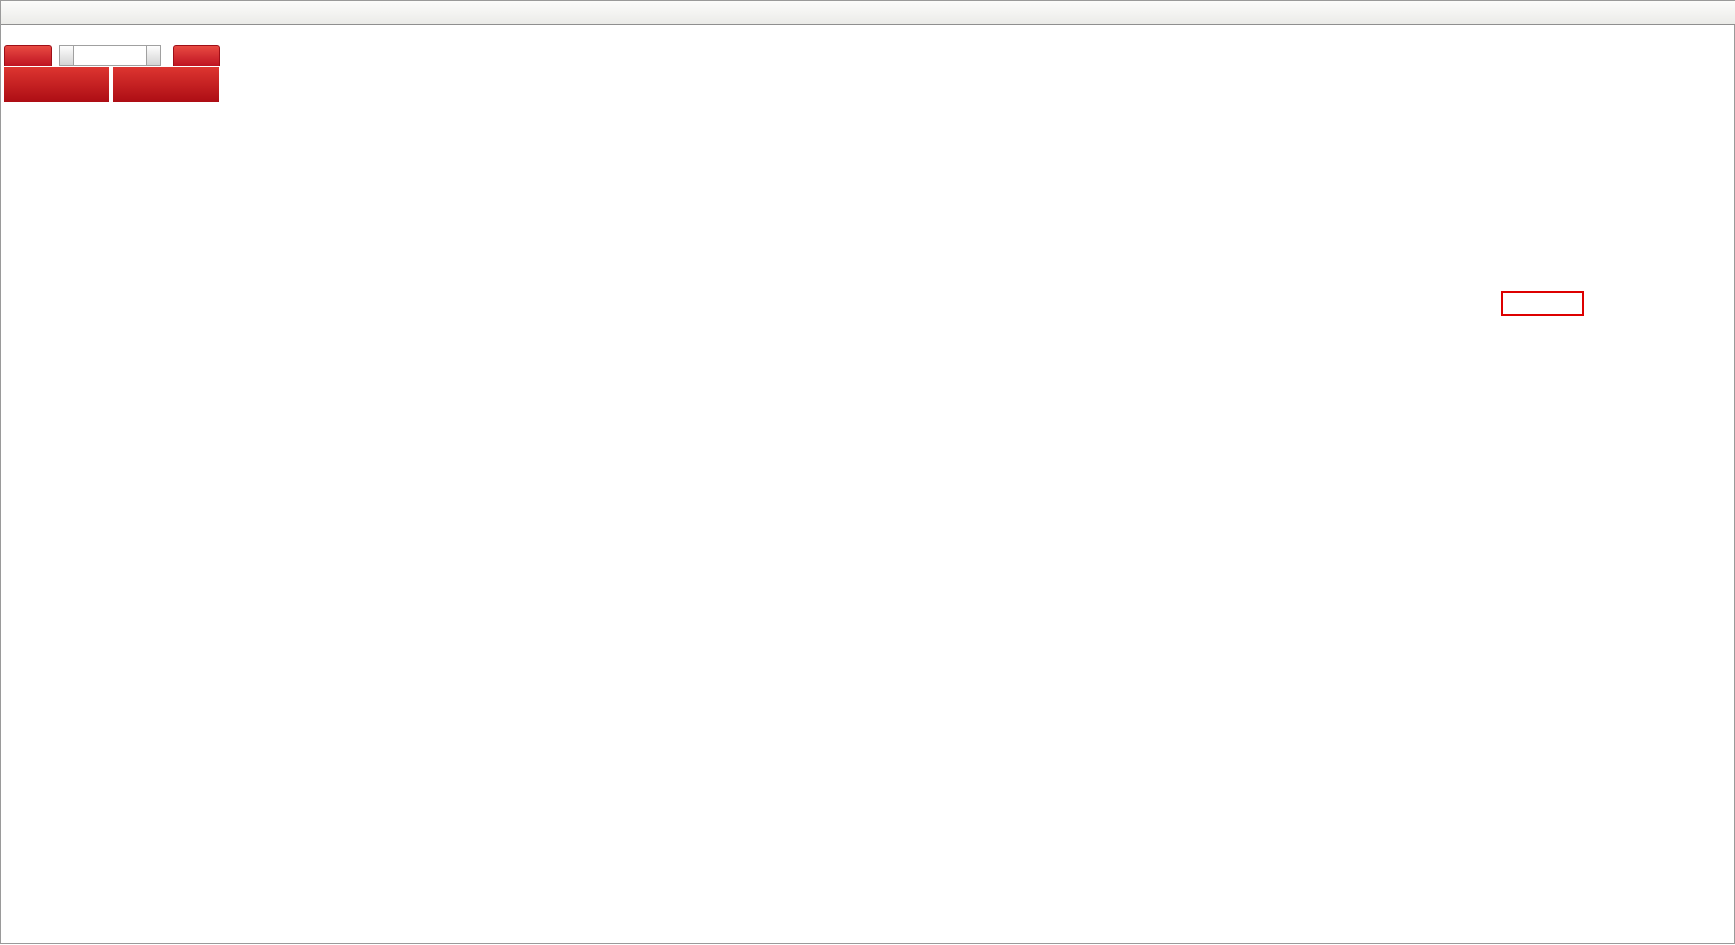 This screenshot has width=1735, height=945. I want to click on buy-price, so click(166, 84).